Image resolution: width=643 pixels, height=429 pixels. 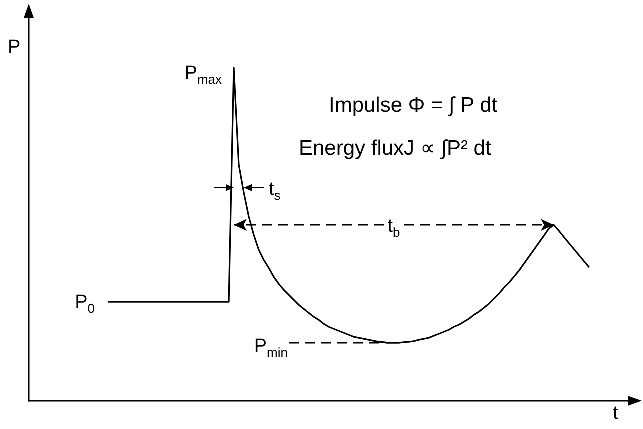 I want to click on ref-line-label: P$_{min}$, so click(x=271, y=348).